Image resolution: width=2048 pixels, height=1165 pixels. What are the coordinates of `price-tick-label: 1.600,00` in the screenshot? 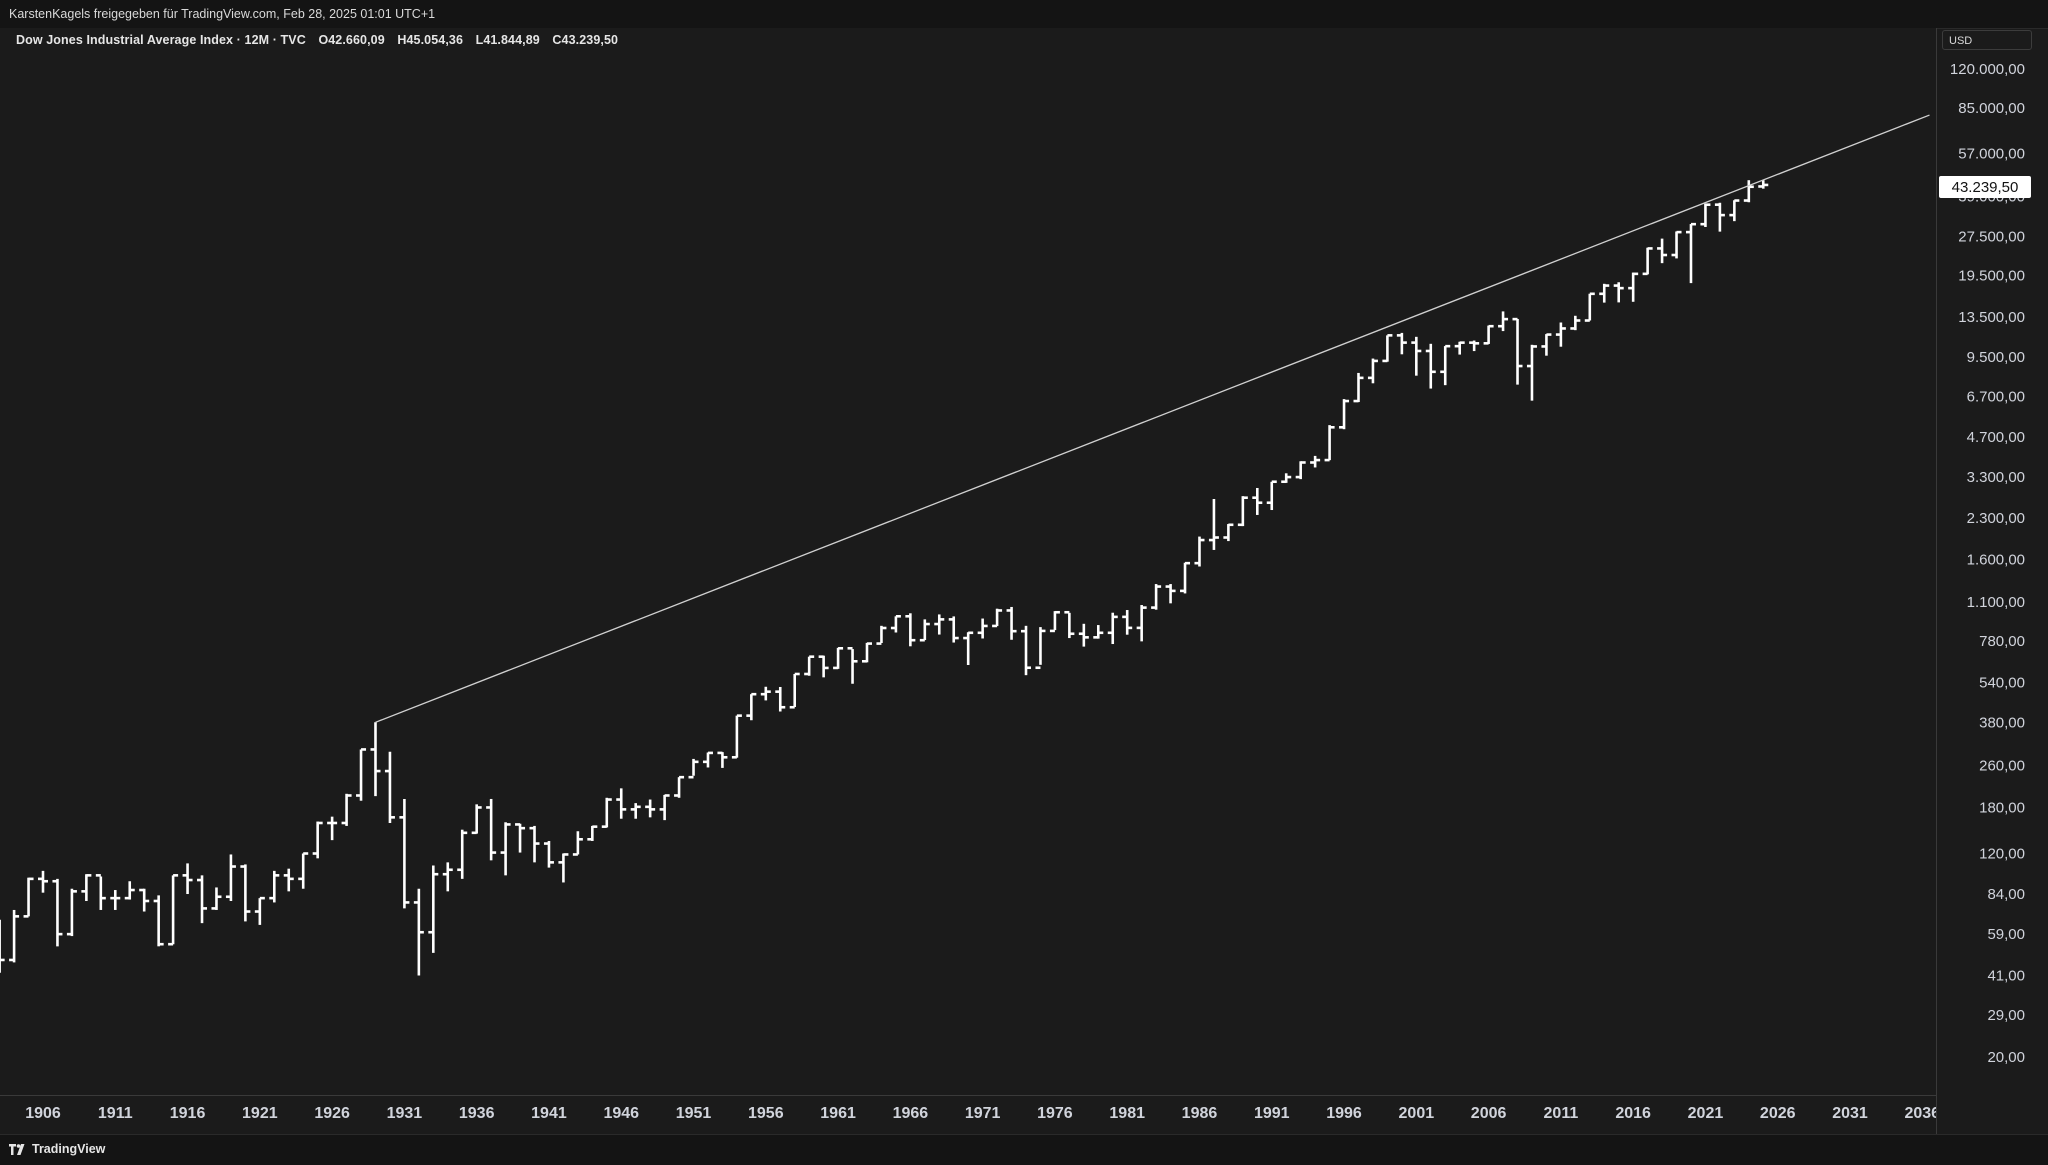 It's located at (1996, 559).